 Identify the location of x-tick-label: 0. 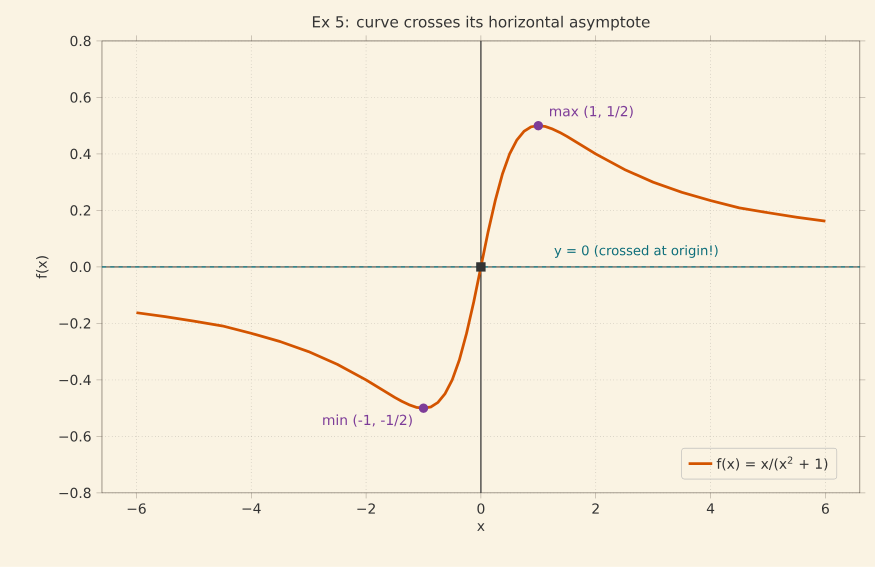
(480, 508).